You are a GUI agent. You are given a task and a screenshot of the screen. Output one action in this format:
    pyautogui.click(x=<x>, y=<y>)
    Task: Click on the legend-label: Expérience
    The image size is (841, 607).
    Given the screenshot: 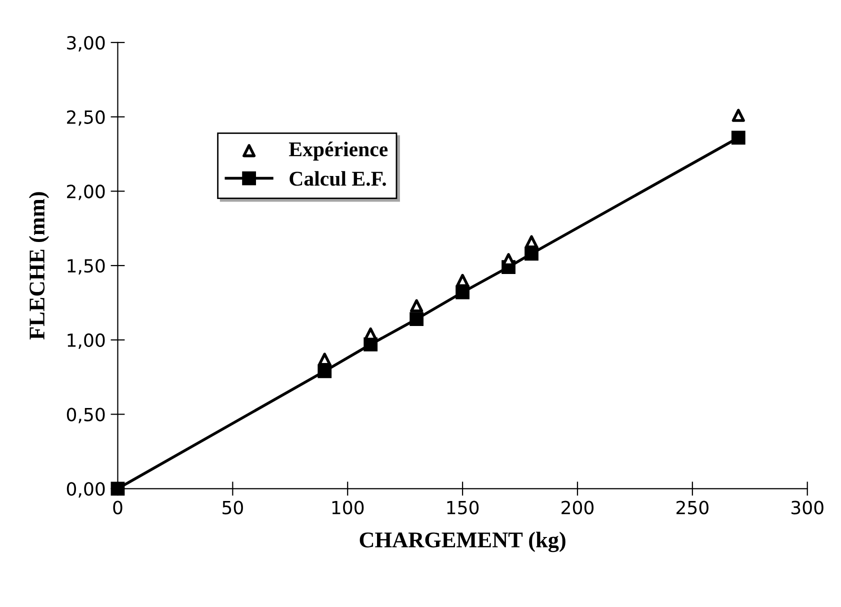 What is the action you would take?
    pyautogui.click(x=338, y=151)
    